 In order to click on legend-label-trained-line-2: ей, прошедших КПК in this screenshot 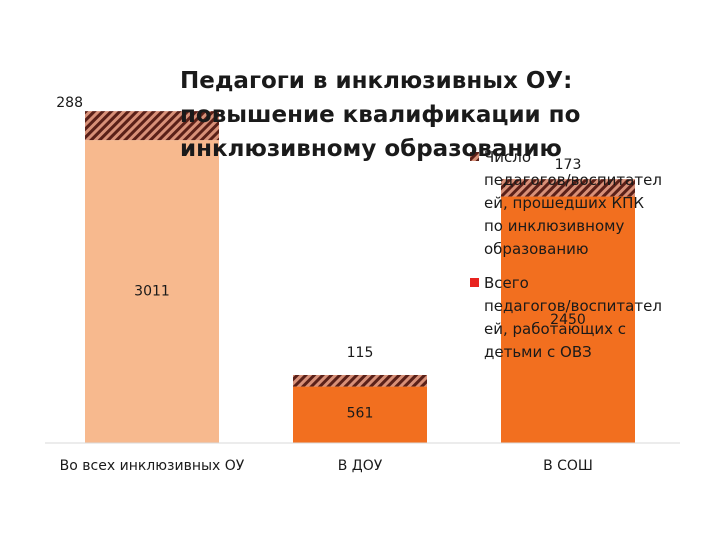, I will do `click(564, 203)`.